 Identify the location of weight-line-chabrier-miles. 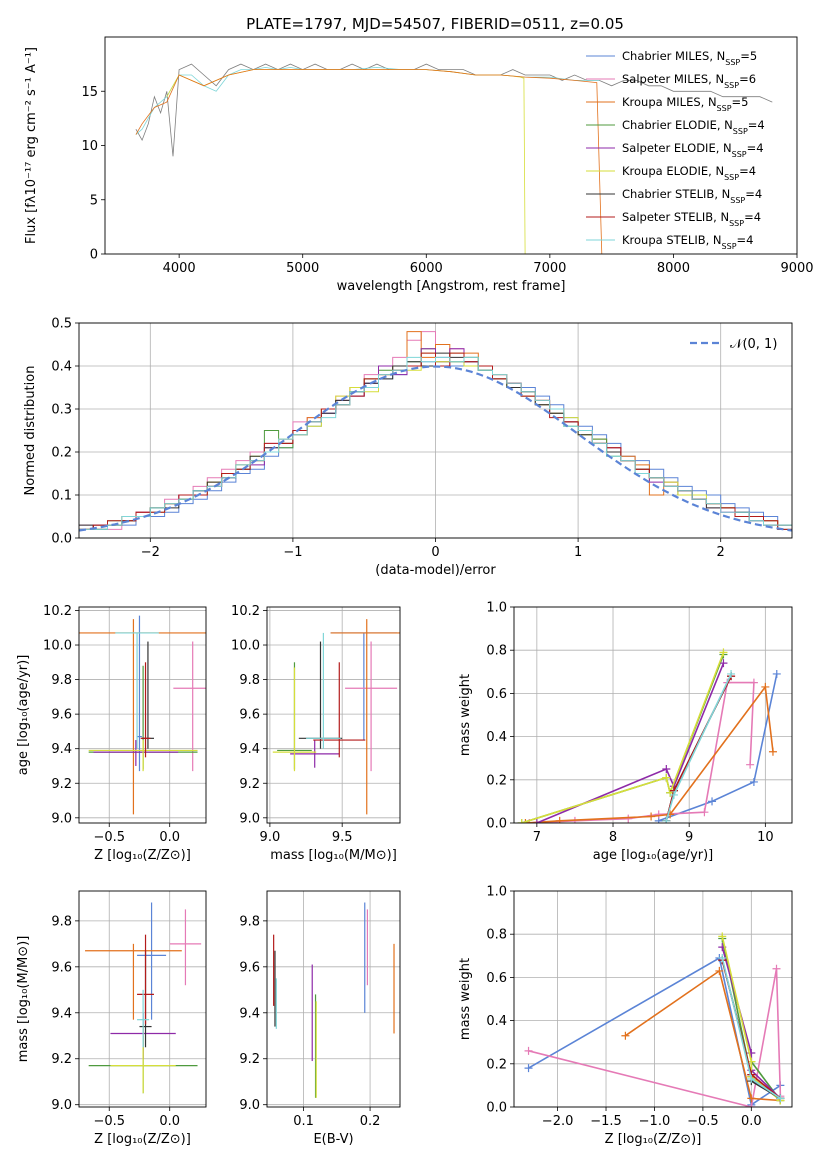
(718, 747).